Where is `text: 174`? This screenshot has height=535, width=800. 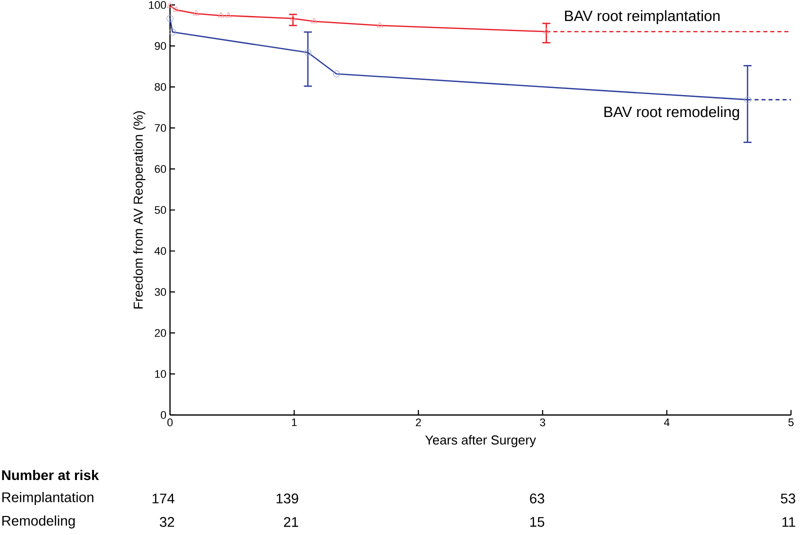
text: 174 is located at coordinates (163, 499).